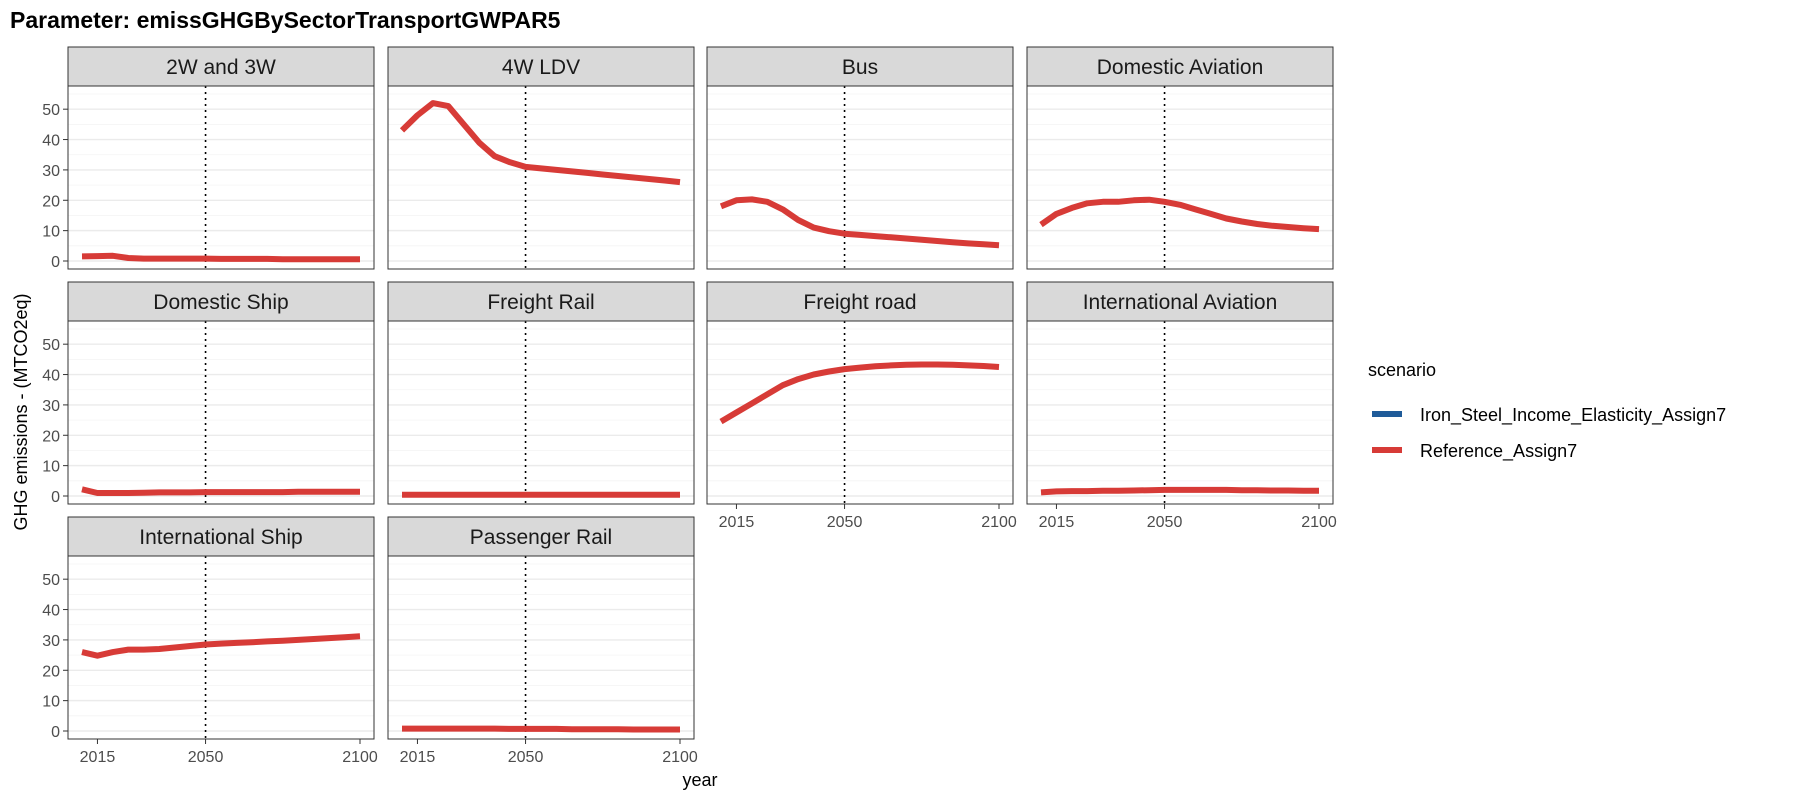 The image size is (1800, 805). I want to click on facet-panel-4w-ldv: 4W LDV, so click(541, 158).